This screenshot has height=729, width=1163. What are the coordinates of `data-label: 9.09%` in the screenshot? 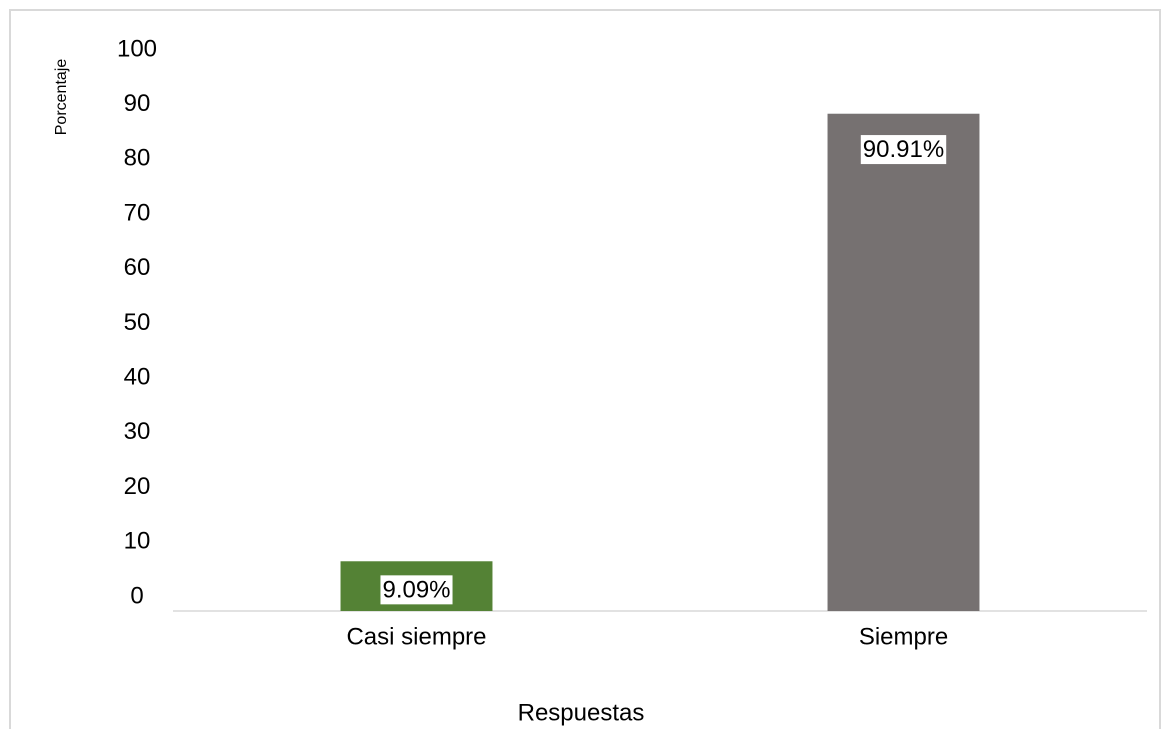 It's located at (416, 589).